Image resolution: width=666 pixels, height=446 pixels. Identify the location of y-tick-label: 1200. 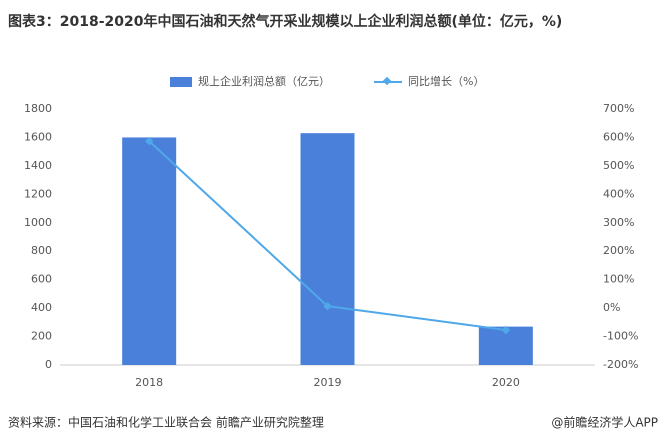
(38, 193).